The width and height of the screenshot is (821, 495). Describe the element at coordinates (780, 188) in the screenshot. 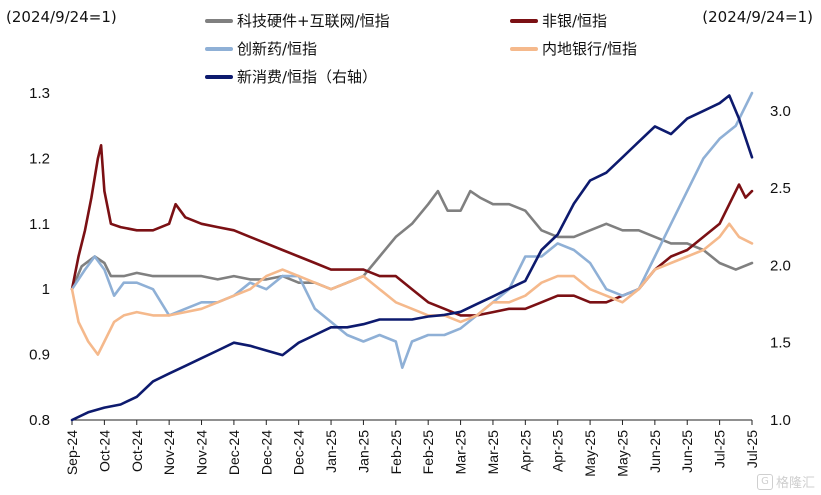

I see `right-tick-label: 2.5` at that location.